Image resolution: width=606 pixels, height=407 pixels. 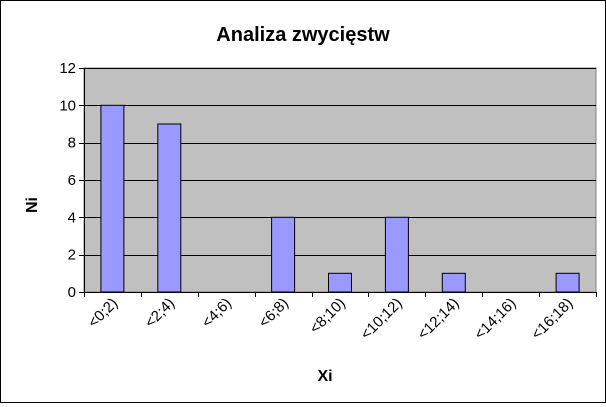 What do you see at coordinates (103, 313) in the screenshot?
I see `x-tick-label: <0;2)` at bounding box center [103, 313].